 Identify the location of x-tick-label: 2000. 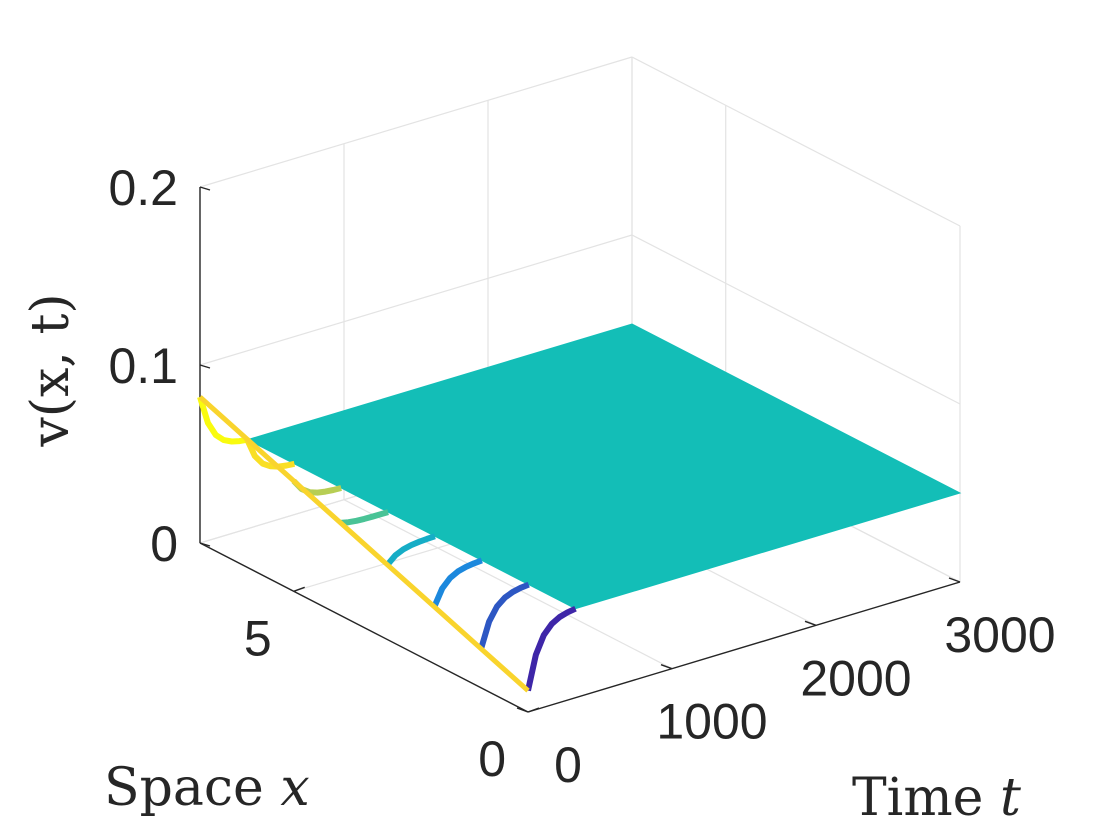
(855, 678).